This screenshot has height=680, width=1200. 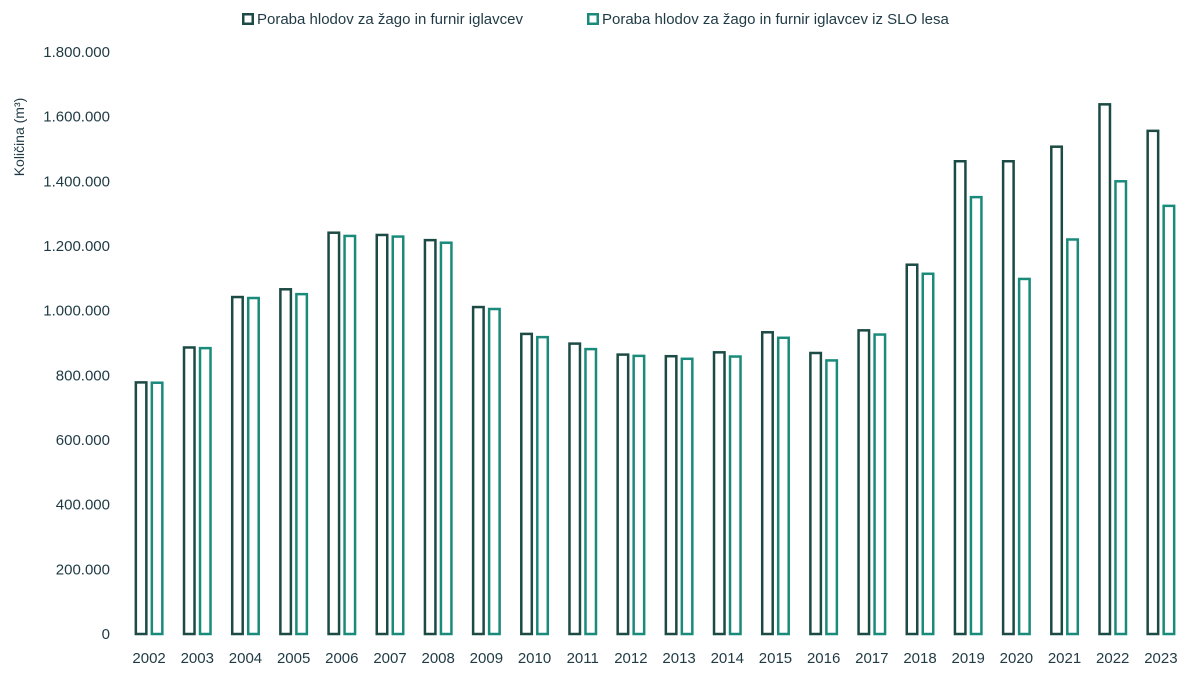 What do you see at coordinates (735, 495) in the screenshot?
I see `bar-slo-2014` at bounding box center [735, 495].